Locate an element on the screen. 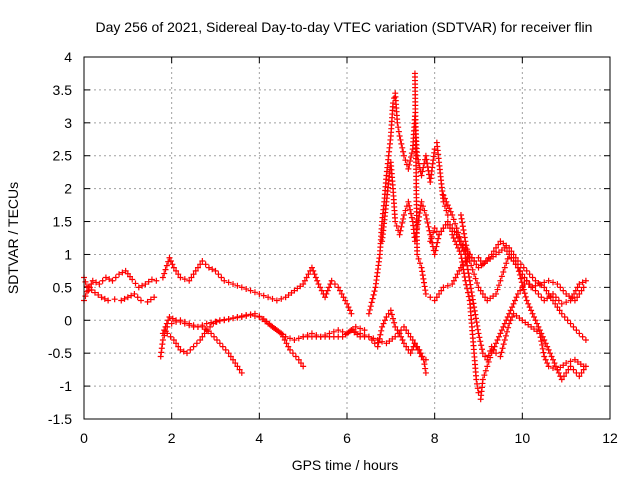 This screenshot has height=480, width=640. y-tick-label: 2.5 is located at coordinates (63, 156).